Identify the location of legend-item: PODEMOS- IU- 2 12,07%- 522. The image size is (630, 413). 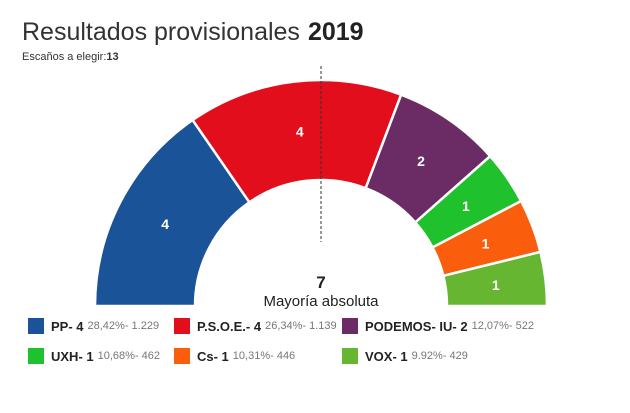
(438, 326).